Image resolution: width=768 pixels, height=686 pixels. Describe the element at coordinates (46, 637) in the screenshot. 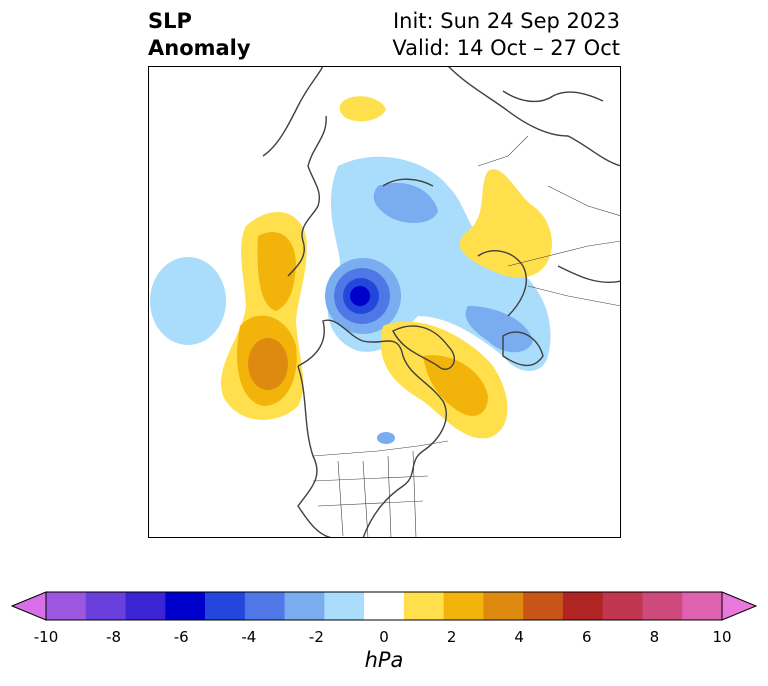

I see `colorbar-tick-label: -10` at that location.